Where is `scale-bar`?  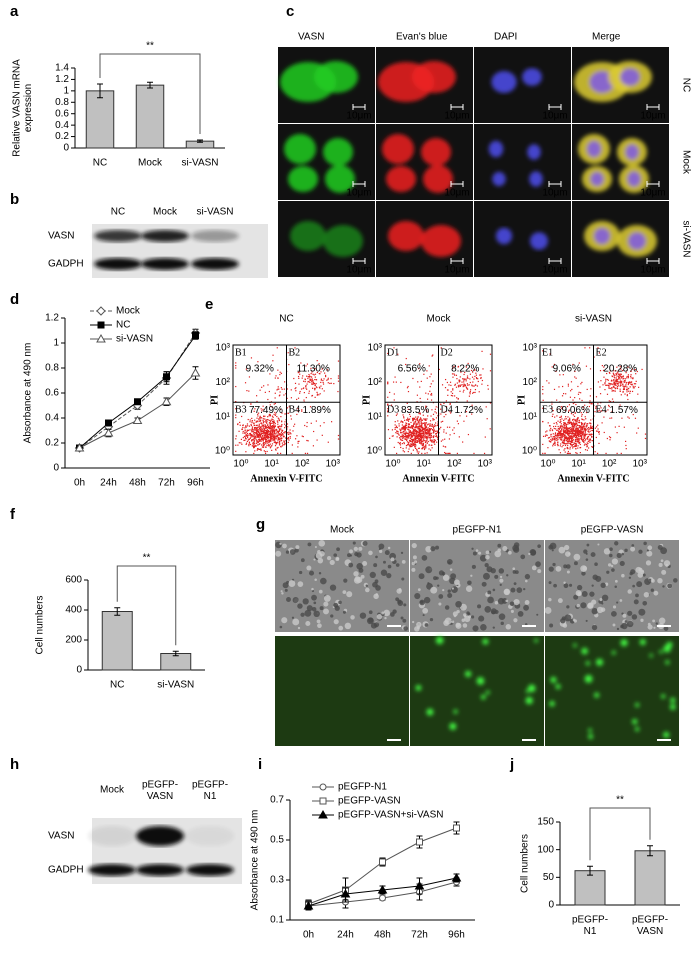 scale-bar is located at coordinates (457, 261).